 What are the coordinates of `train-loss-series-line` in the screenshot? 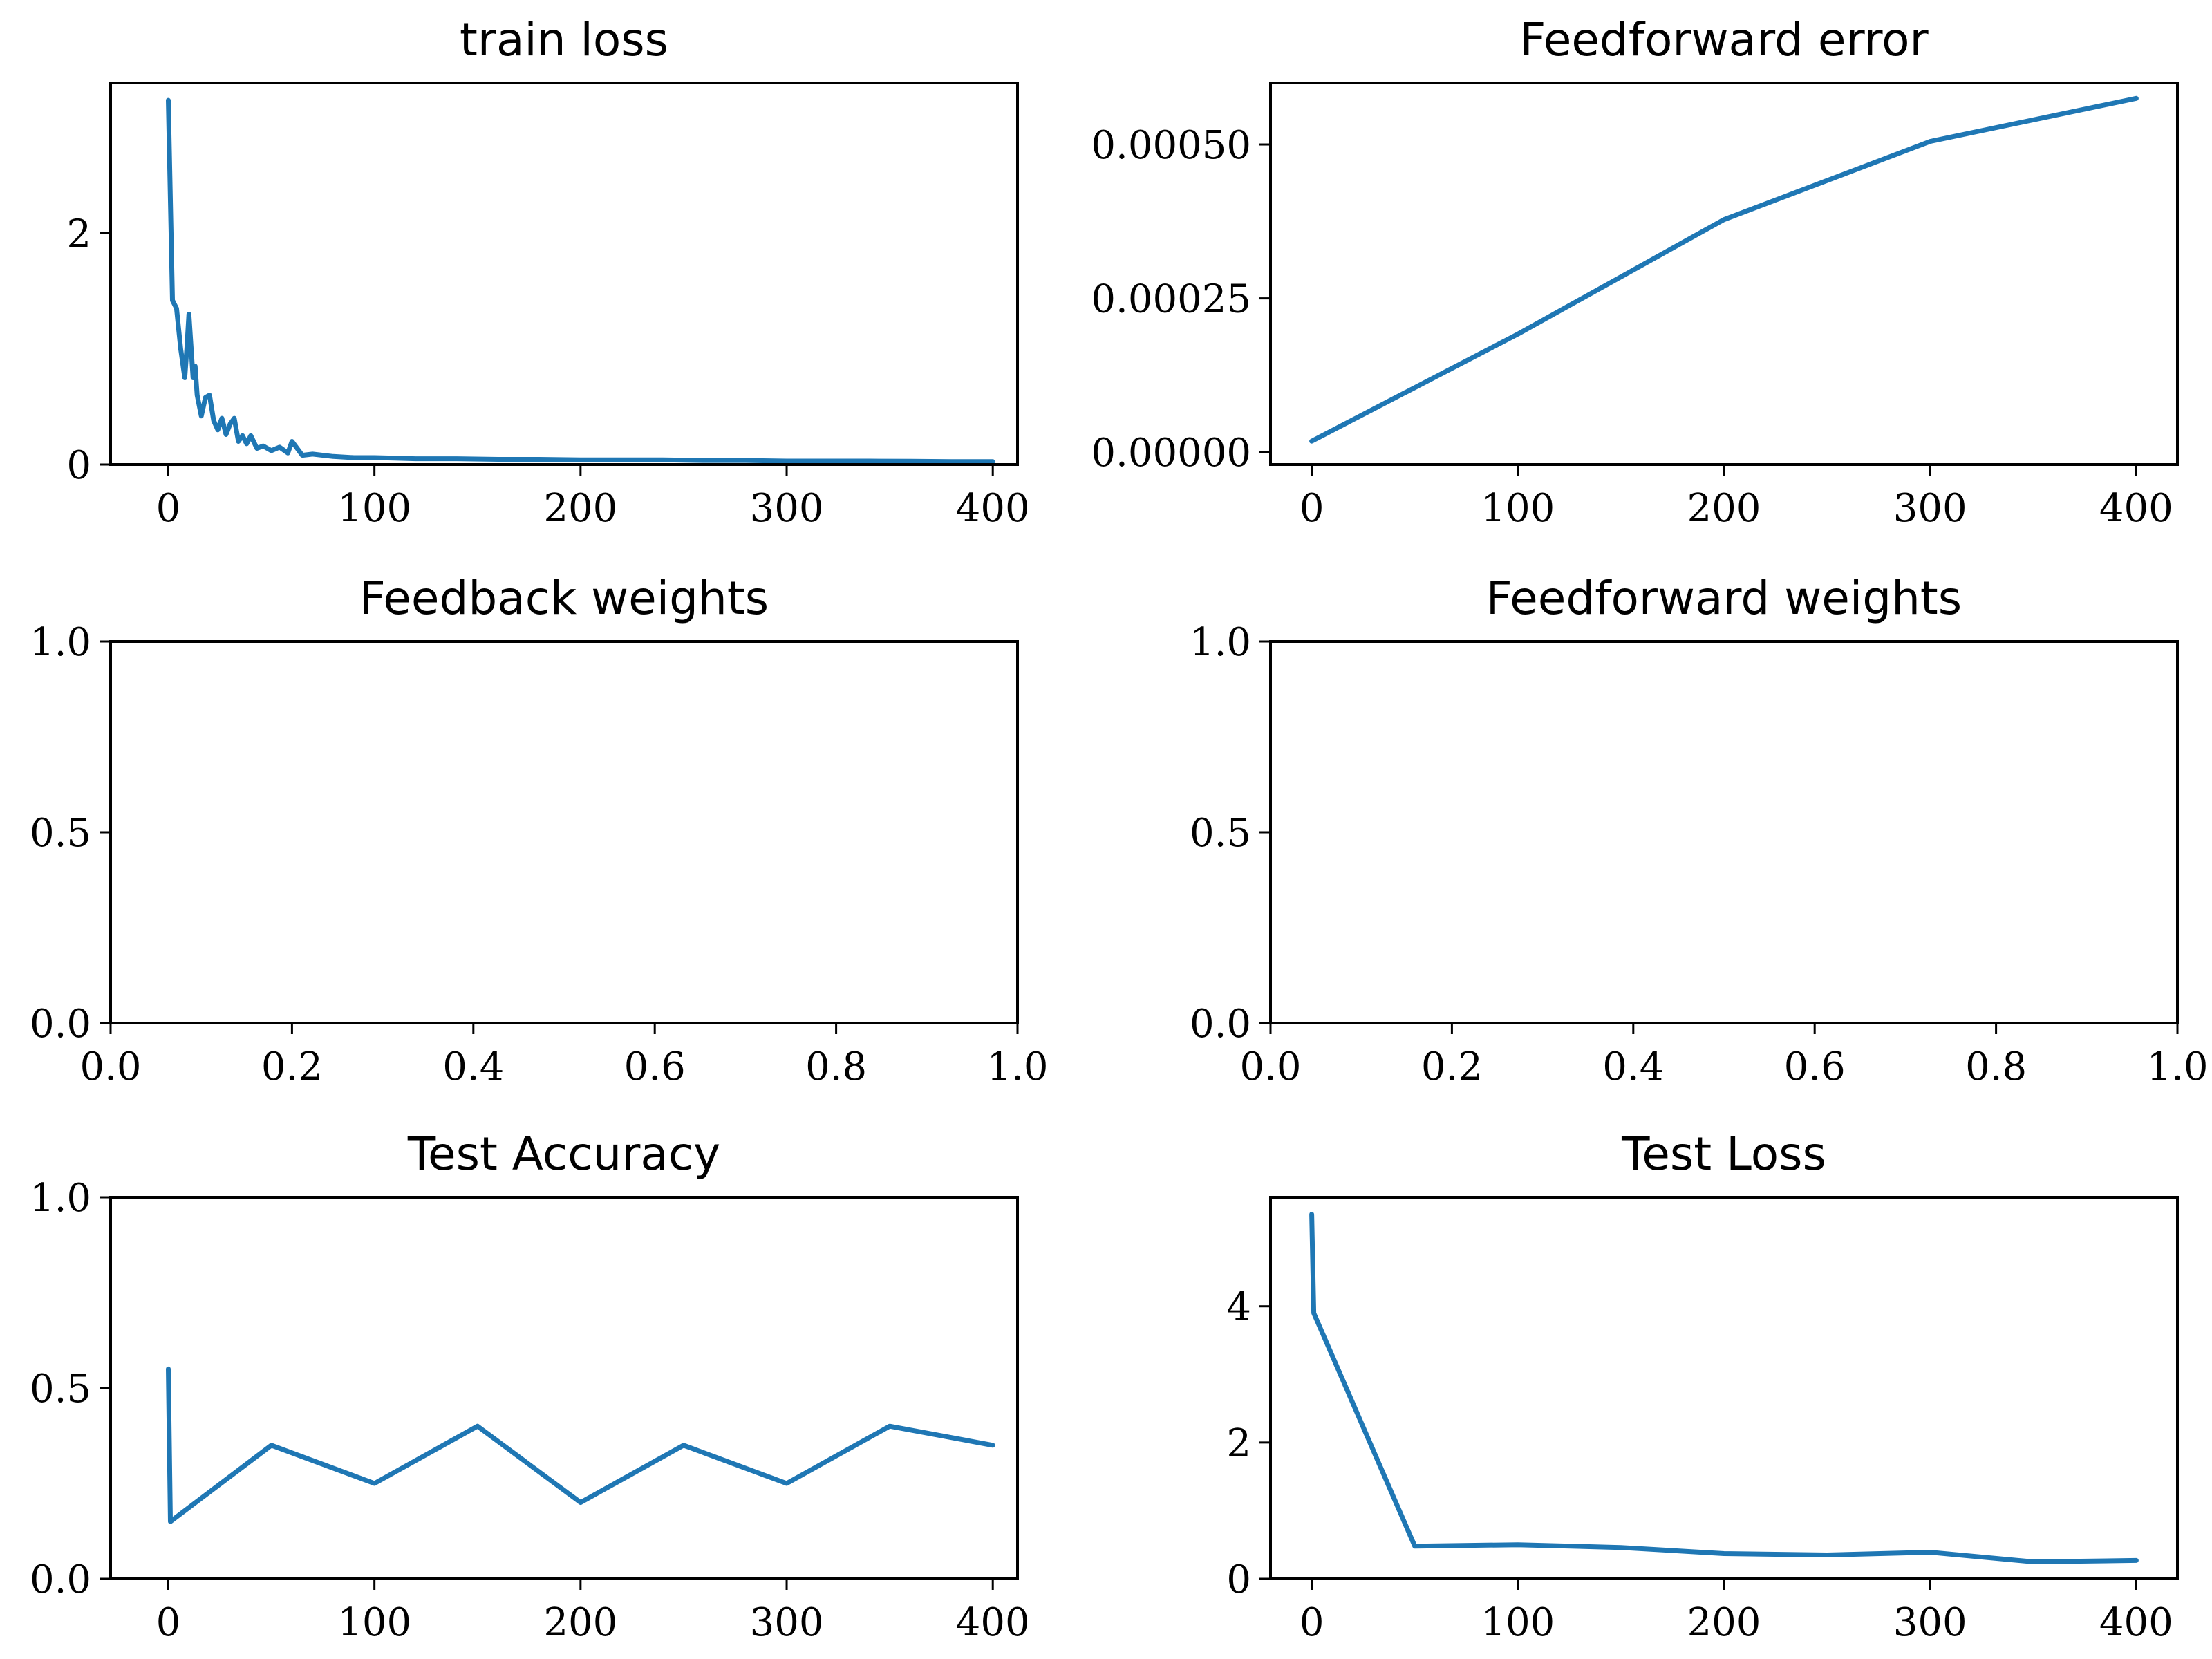 It's located at (581, 281).